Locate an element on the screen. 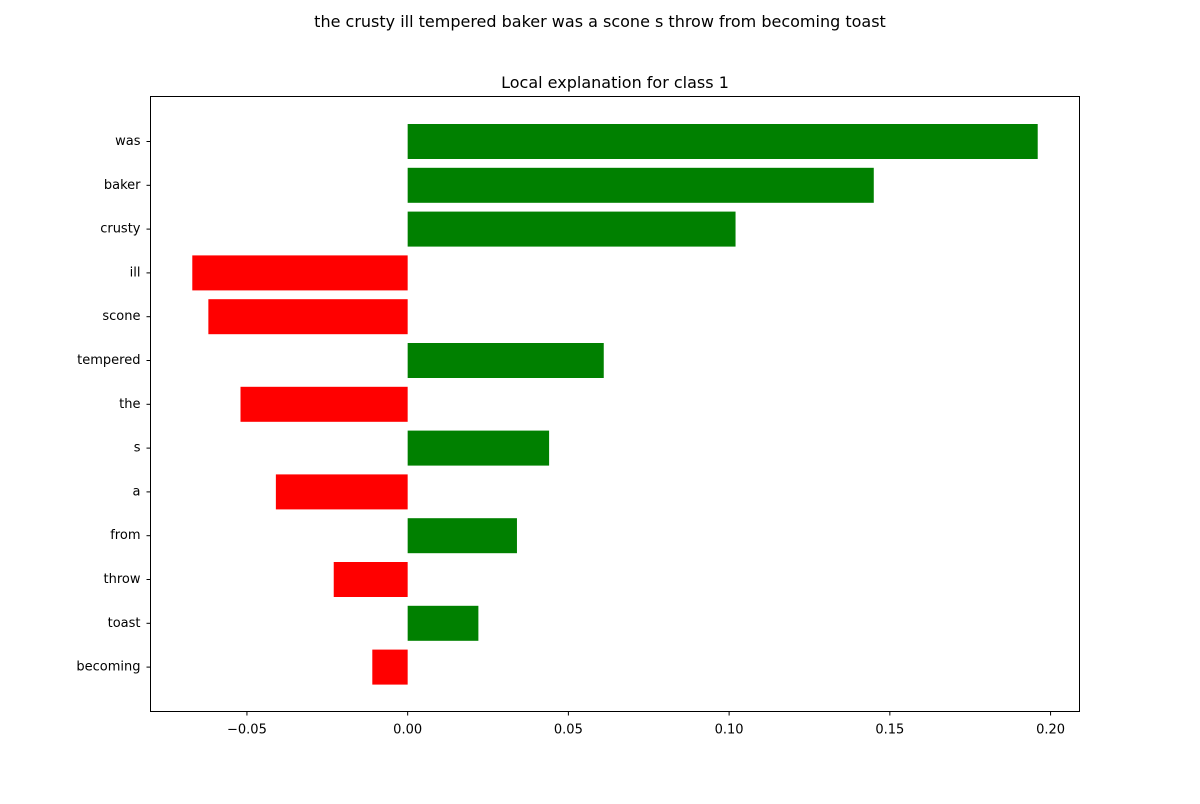 The image size is (1200, 804). x-tick-label: 0.20 is located at coordinates (1050, 730).